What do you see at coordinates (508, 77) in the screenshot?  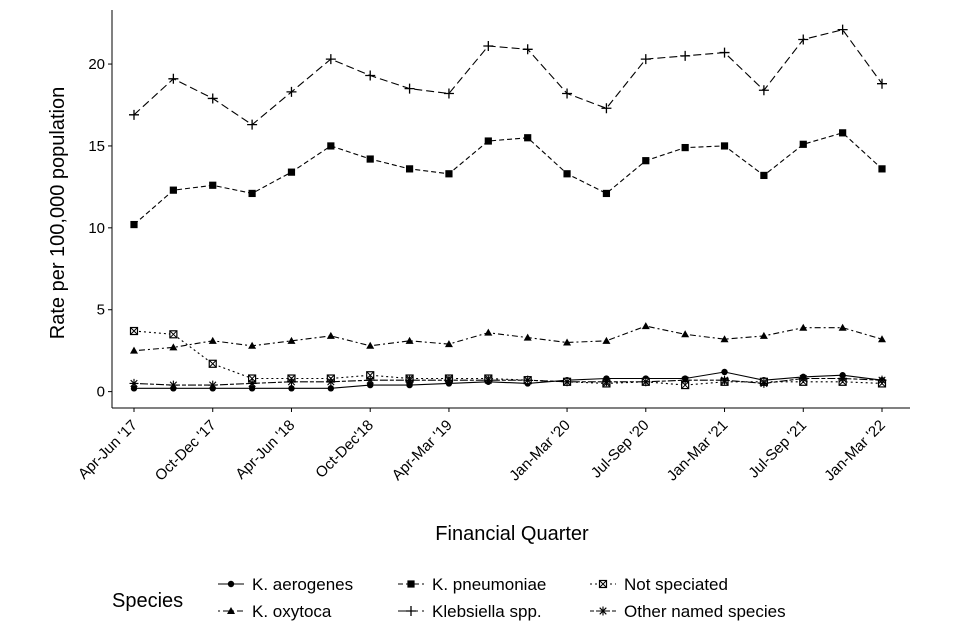 I see `series-klebsiella-spp` at bounding box center [508, 77].